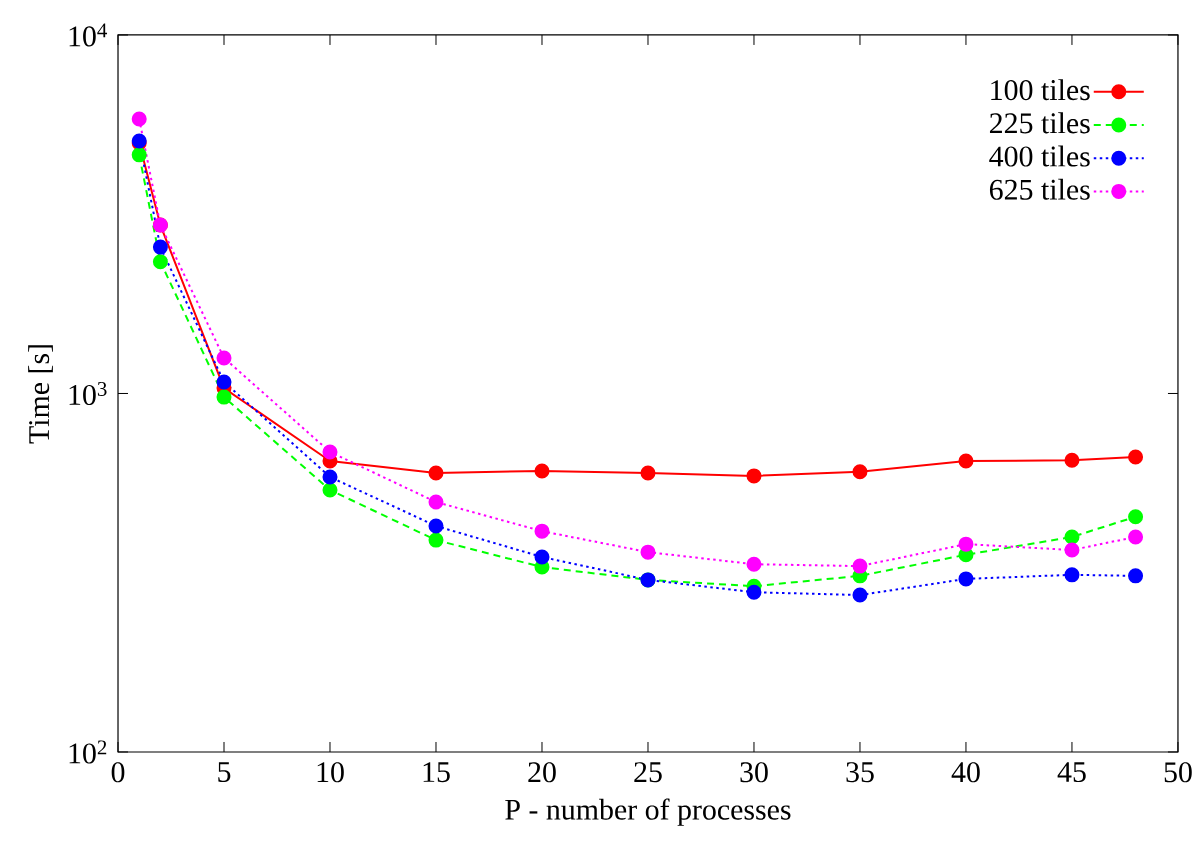 This screenshot has height=858, width=1203. Describe the element at coordinates (118, 772) in the screenshot. I see `x-tick-label: 0` at that location.